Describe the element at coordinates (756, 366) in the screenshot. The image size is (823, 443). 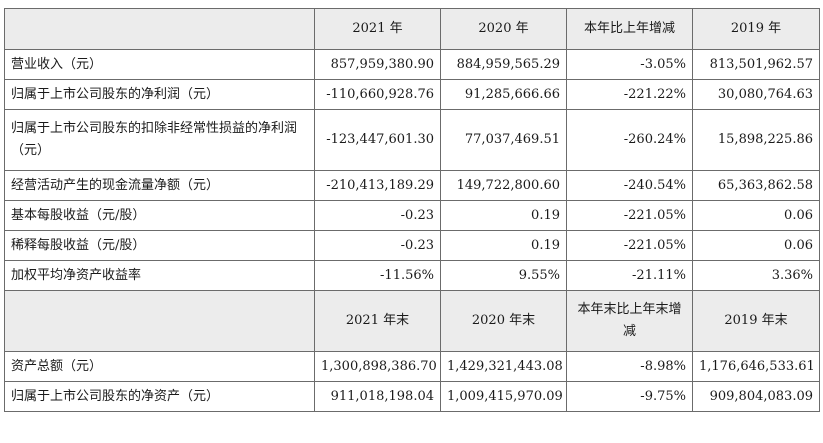
I see `value-cell: 1,176,646,533.61` at that location.